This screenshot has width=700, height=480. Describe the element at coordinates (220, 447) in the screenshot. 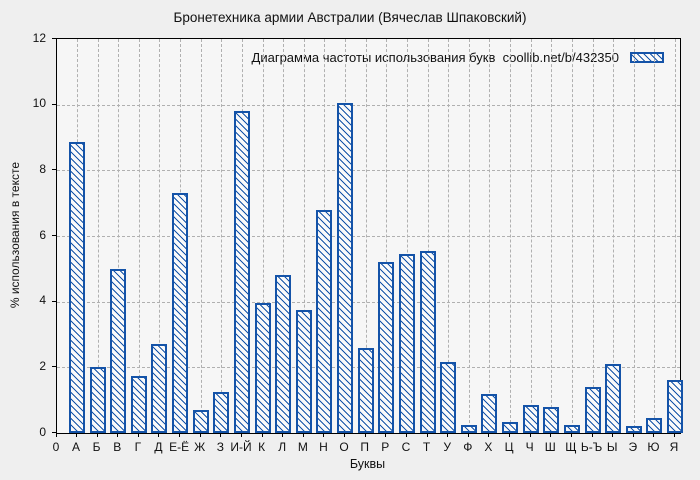

I see `x-tick-label: З` at that location.